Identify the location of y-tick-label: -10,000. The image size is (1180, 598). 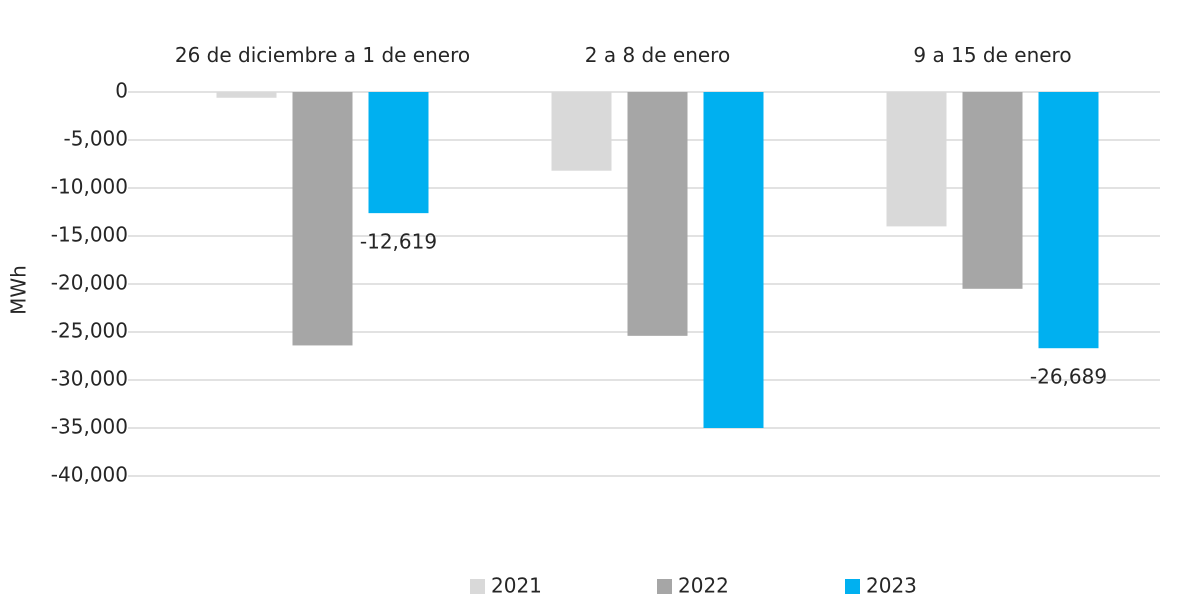
(89, 187).